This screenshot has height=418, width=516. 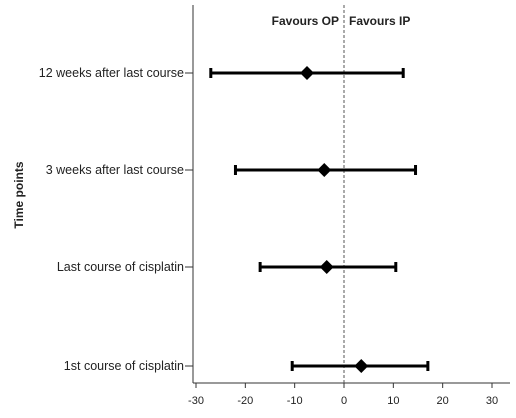 I want to click on category-label: 1st course of cisplatin, so click(x=124, y=366).